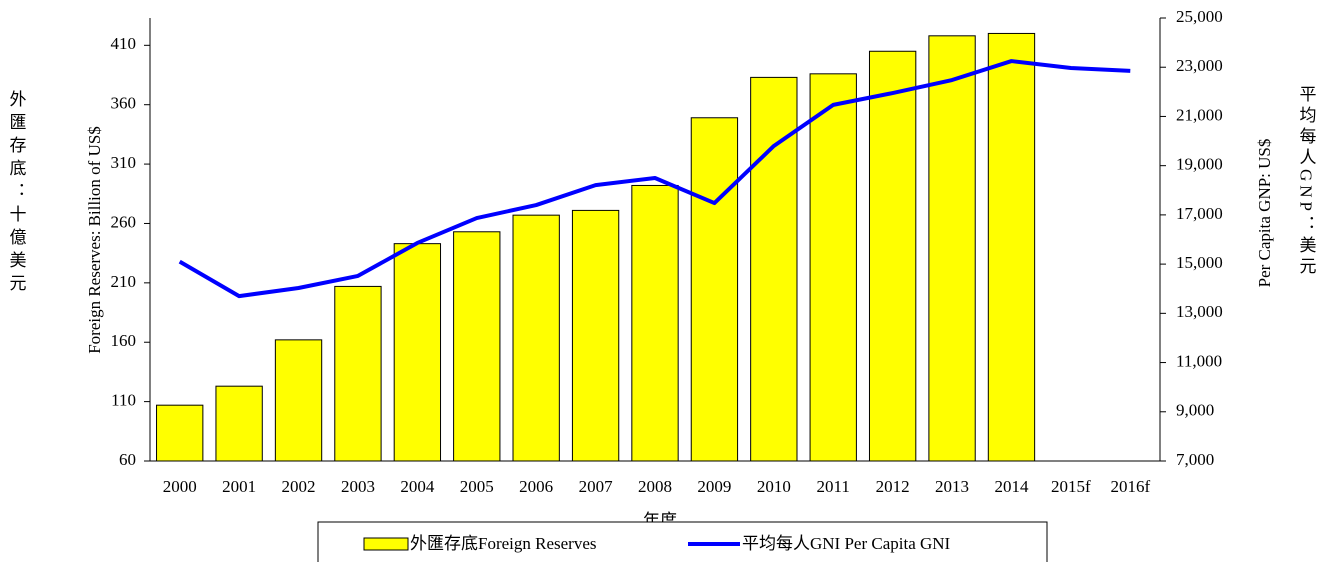 This screenshot has width=1322, height=562. Describe the element at coordinates (124, 221) in the screenshot. I see `y-tick-label: 260` at that location.